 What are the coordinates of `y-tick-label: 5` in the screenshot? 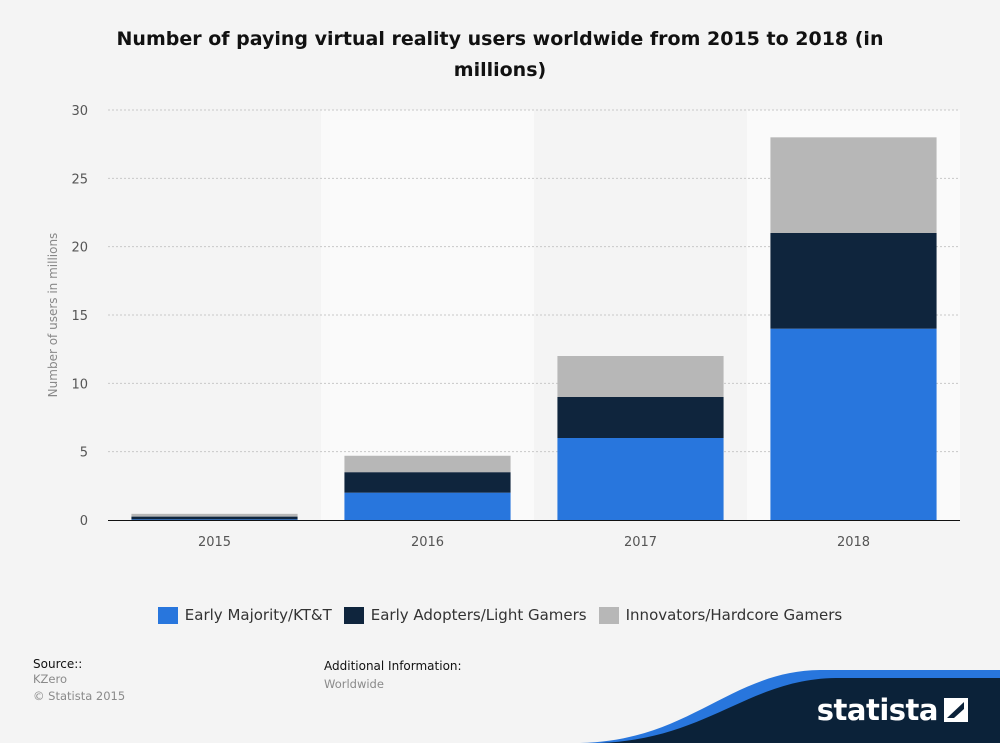 It's located at (84, 453).